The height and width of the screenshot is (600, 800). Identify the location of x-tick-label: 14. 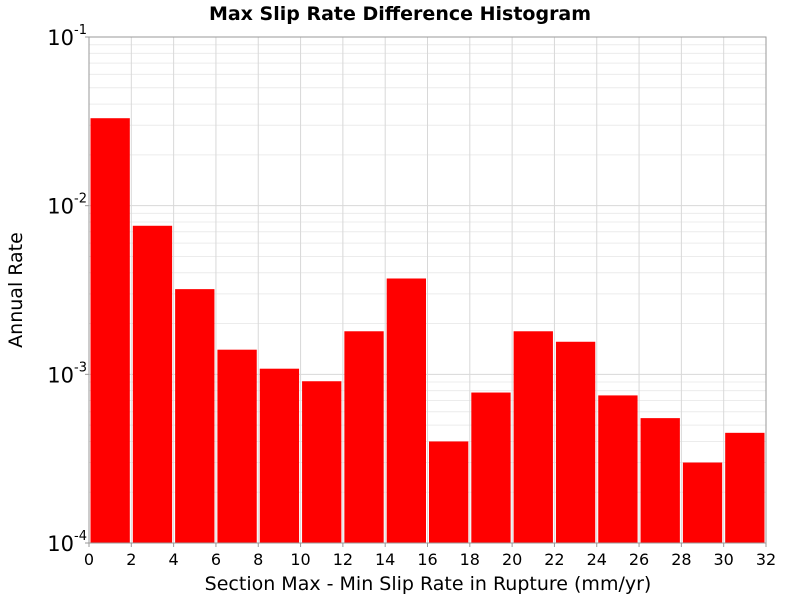
(385, 559).